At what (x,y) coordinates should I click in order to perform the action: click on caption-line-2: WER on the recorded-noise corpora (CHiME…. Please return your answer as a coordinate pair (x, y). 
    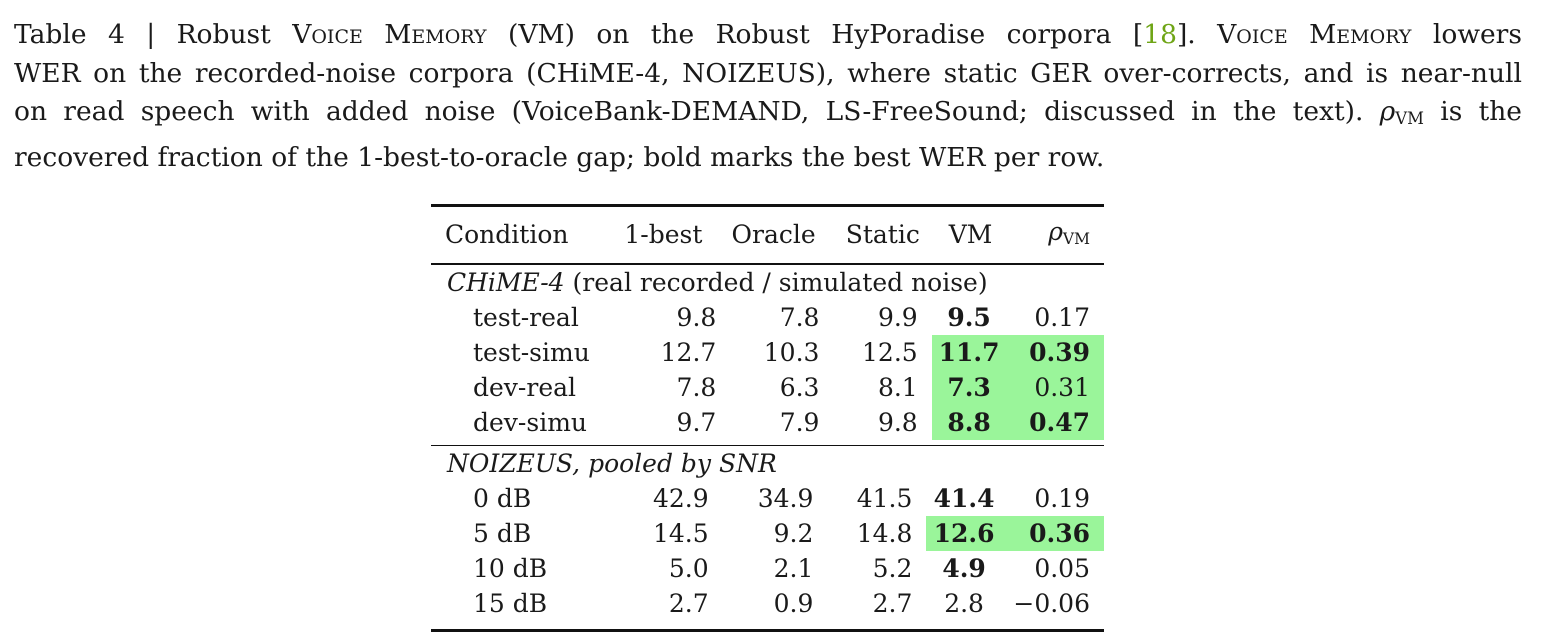
    Looking at the image, I should click on (768, 73).